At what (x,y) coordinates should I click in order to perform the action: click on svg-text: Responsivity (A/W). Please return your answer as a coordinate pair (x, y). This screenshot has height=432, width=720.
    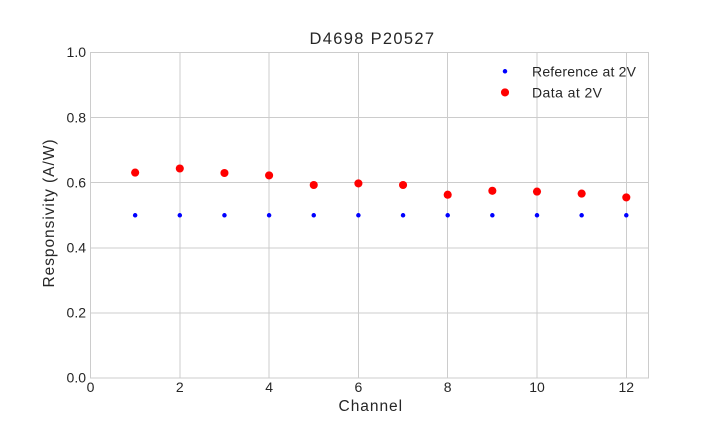
    Looking at the image, I should click on (49, 214).